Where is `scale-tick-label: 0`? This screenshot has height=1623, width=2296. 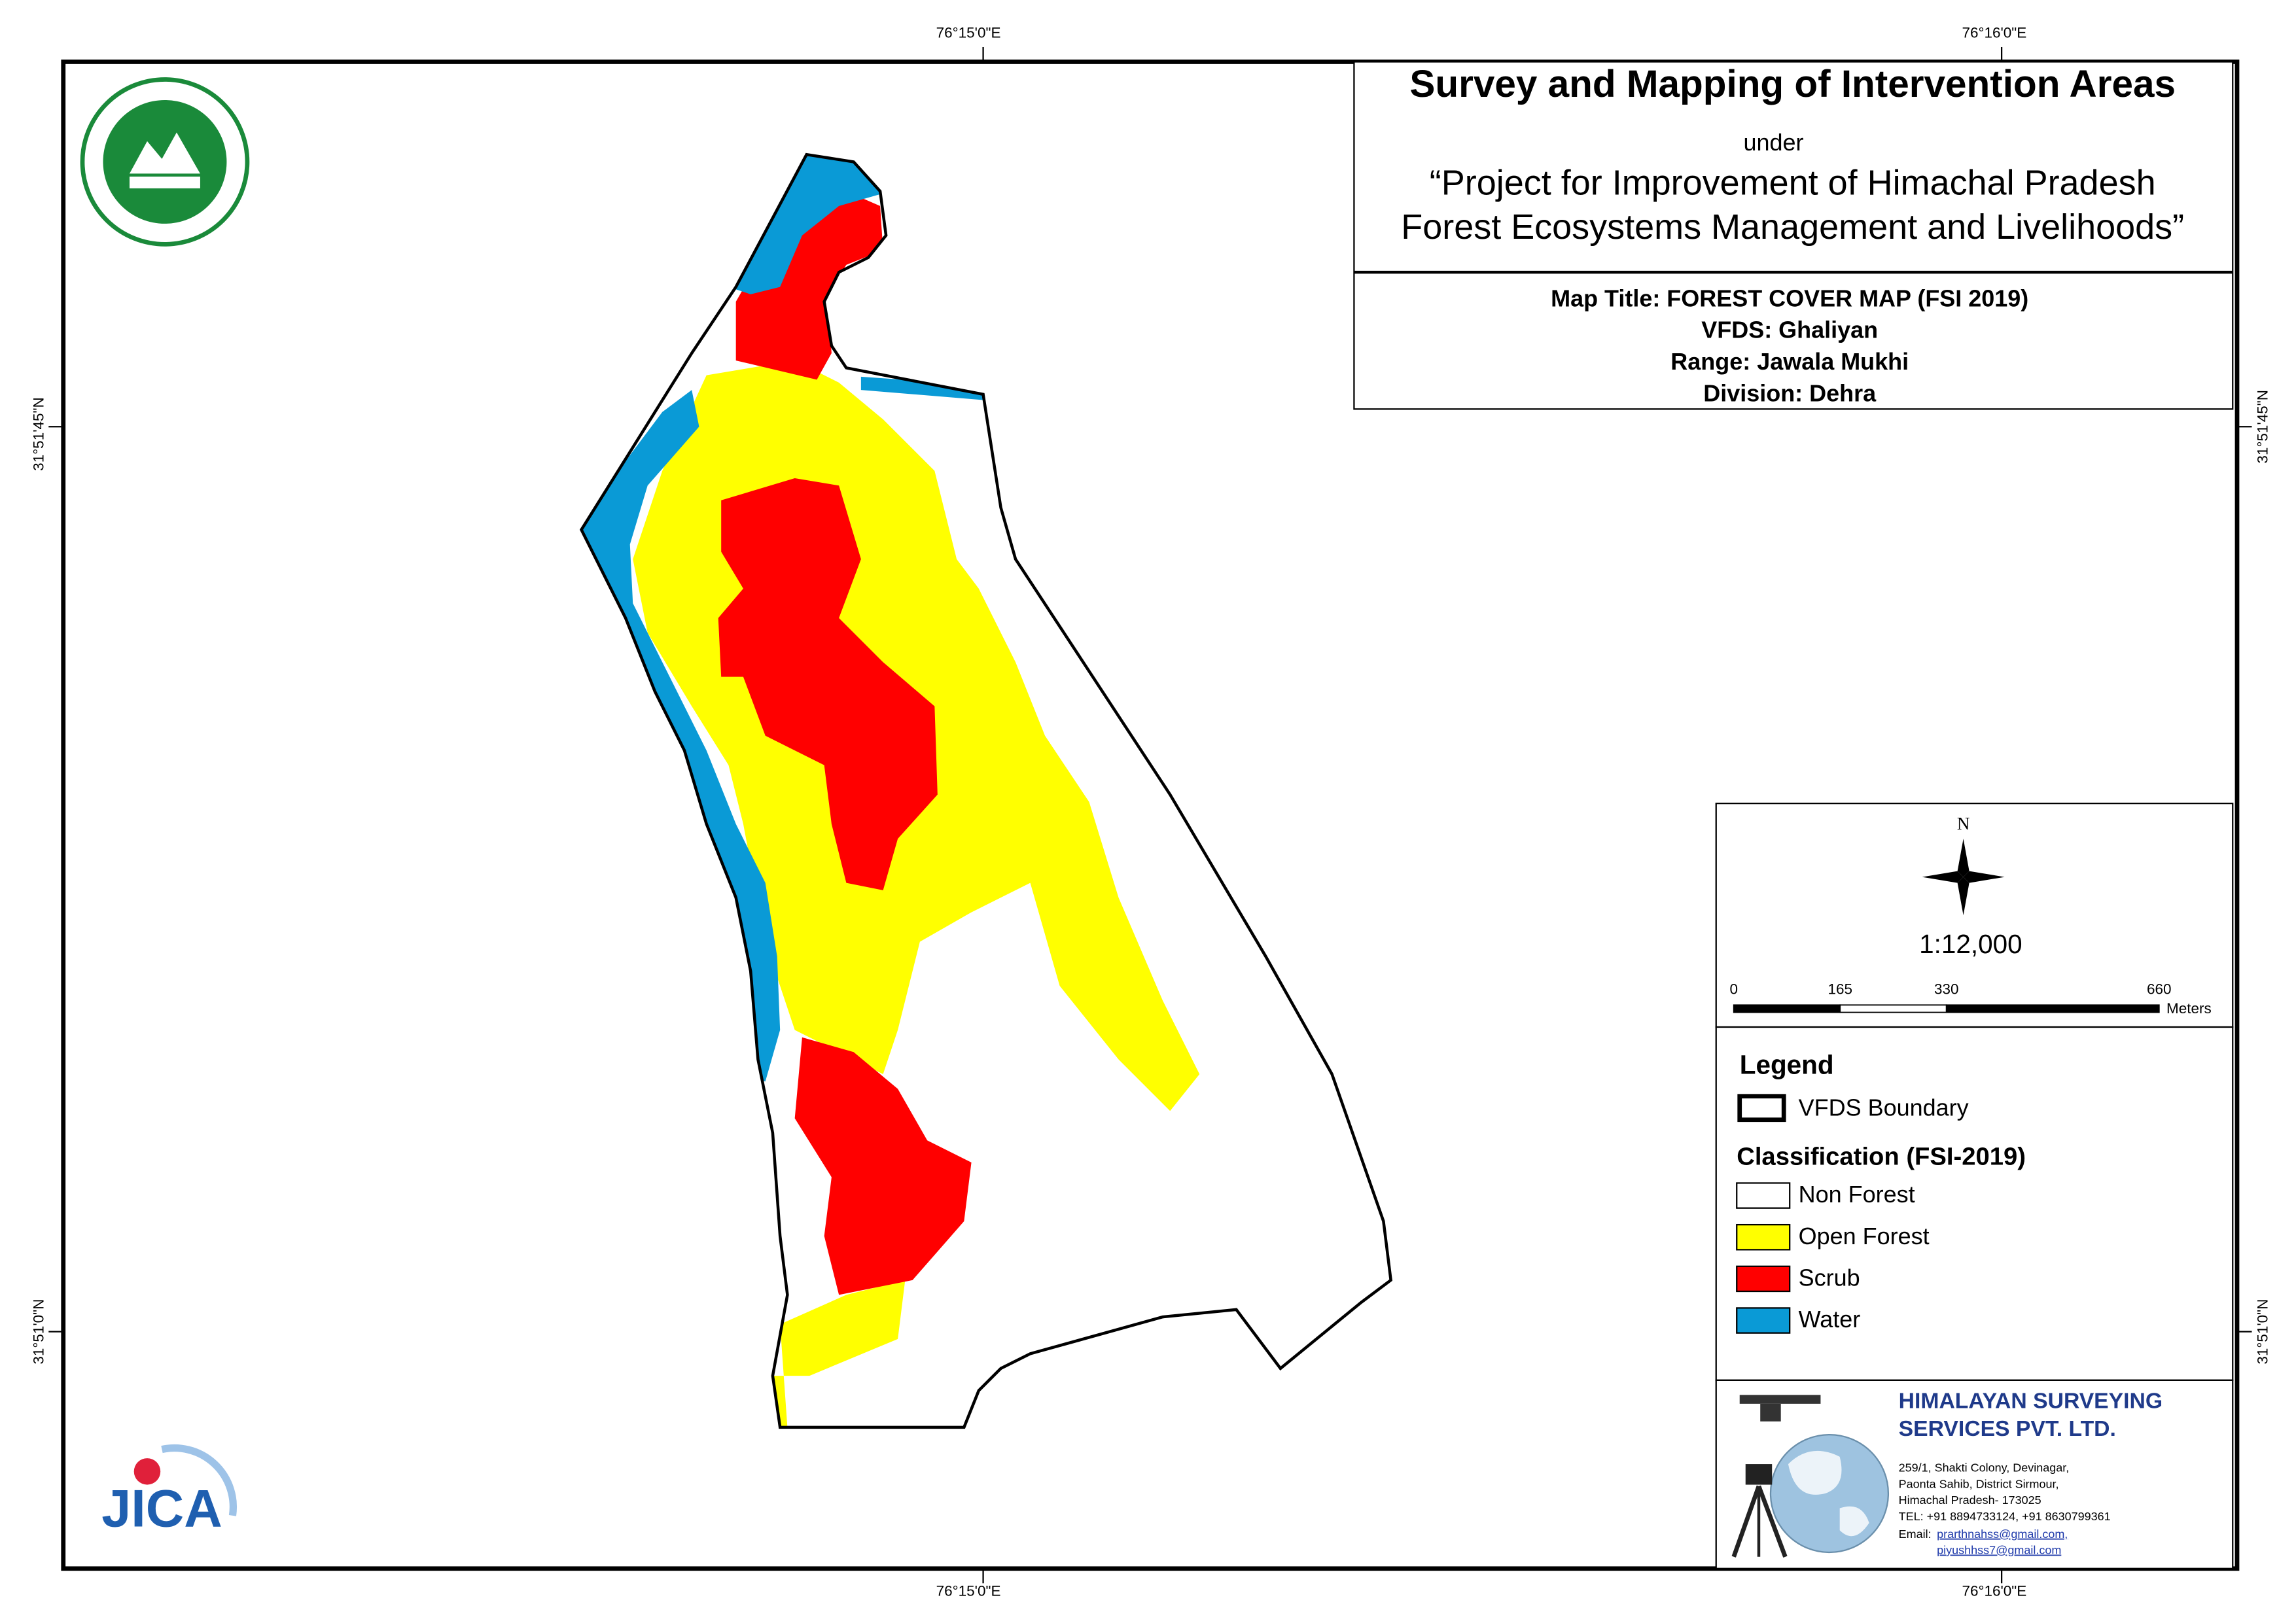 scale-tick-label: 0 is located at coordinates (1733, 989).